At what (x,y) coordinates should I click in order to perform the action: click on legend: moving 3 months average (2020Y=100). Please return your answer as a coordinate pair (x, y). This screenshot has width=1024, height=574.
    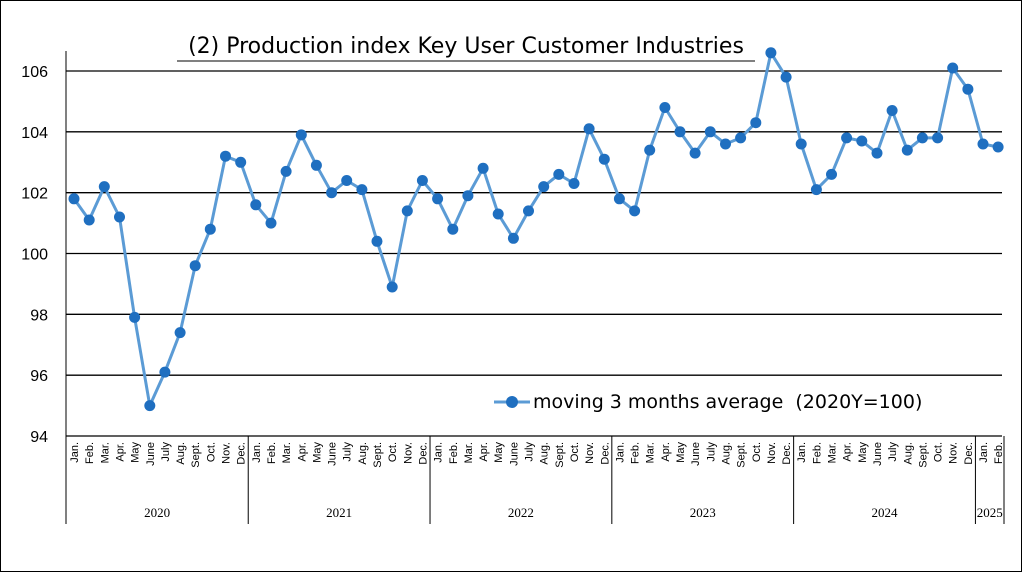
    Looking at the image, I should click on (708, 402).